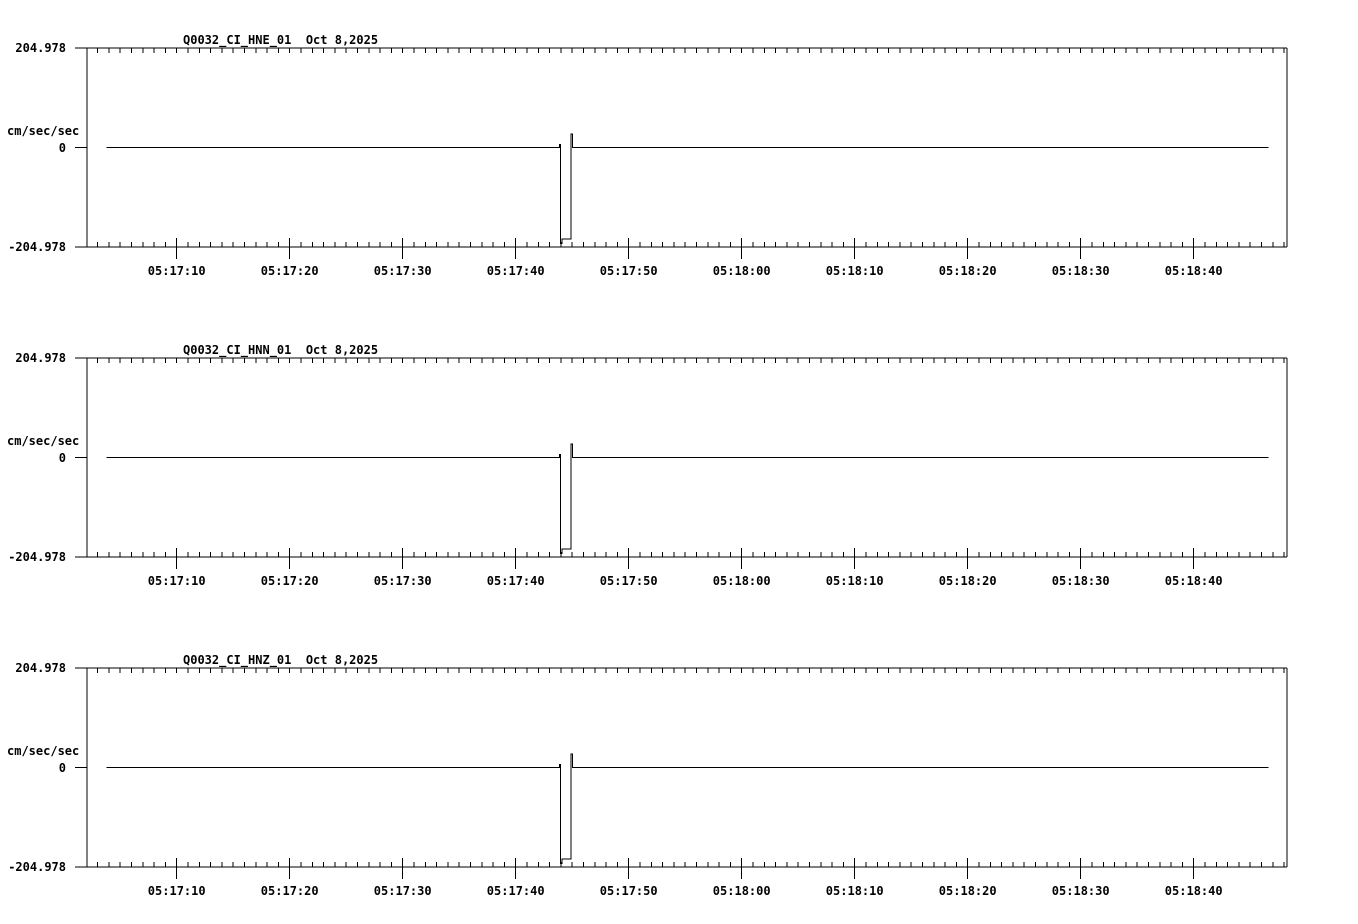  What do you see at coordinates (281, 40) in the screenshot?
I see `chart-title: Q0032_CI_HNE_01 Oct 8,2025` at bounding box center [281, 40].